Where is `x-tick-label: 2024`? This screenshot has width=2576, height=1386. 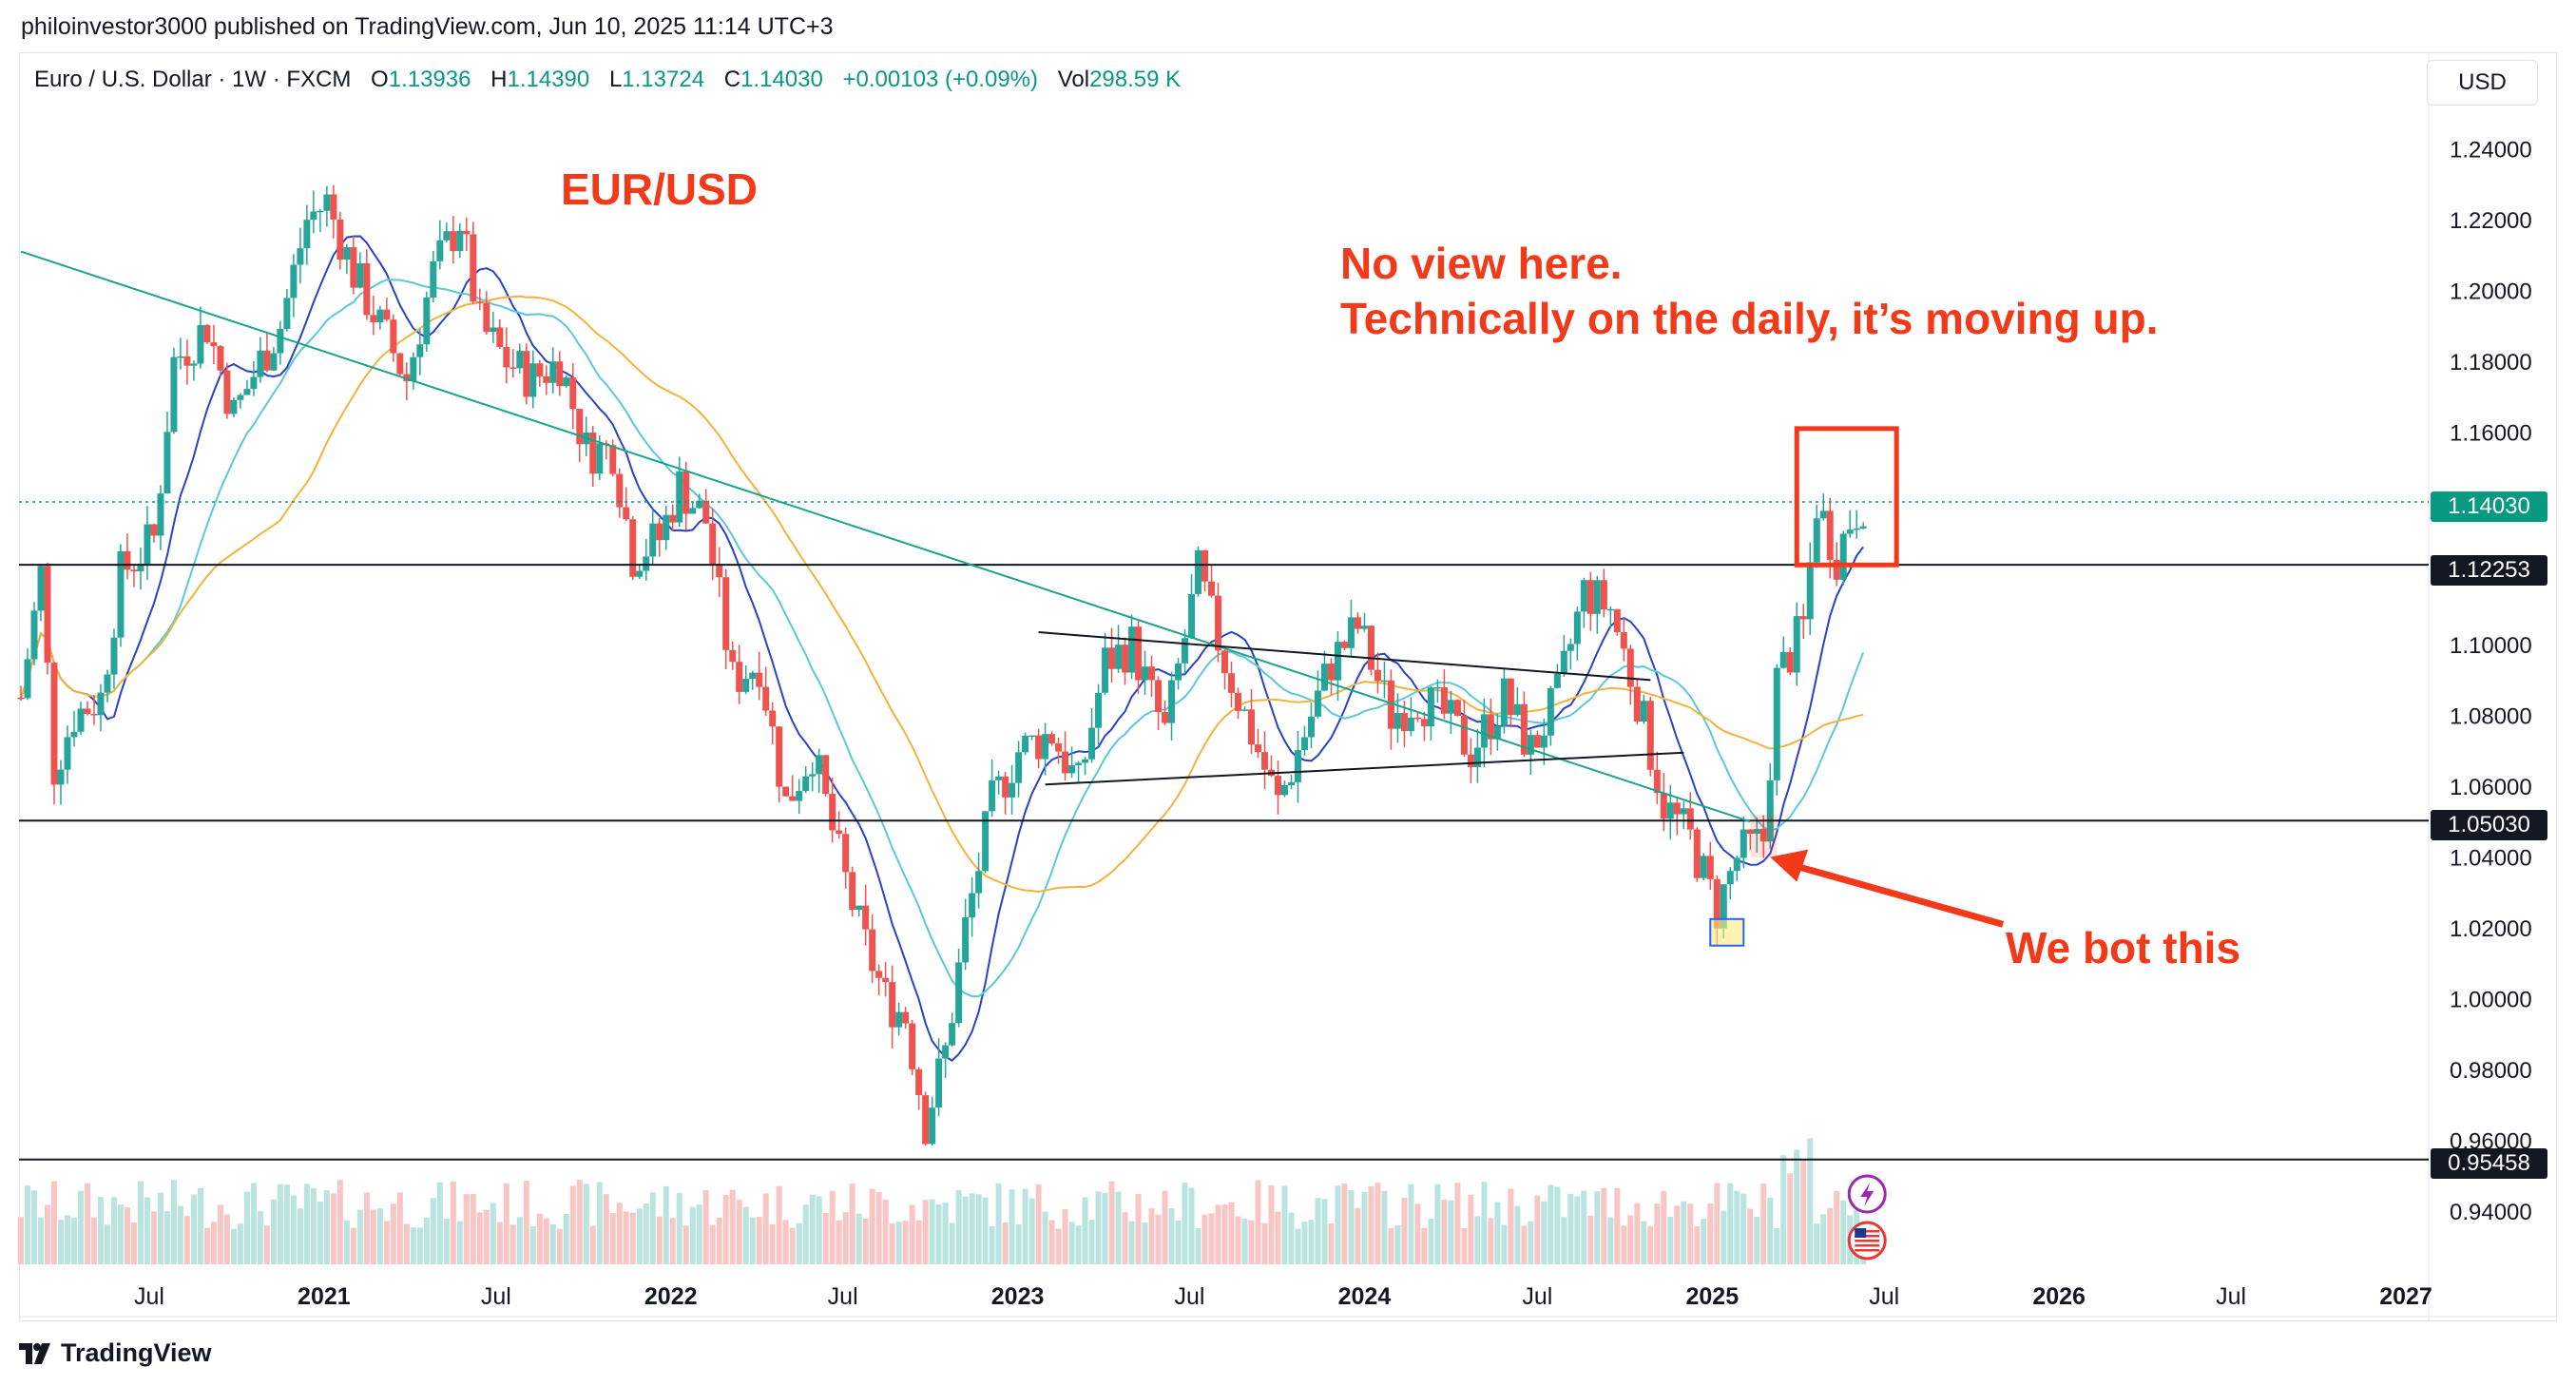 x-tick-label: 2024 is located at coordinates (1365, 1296).